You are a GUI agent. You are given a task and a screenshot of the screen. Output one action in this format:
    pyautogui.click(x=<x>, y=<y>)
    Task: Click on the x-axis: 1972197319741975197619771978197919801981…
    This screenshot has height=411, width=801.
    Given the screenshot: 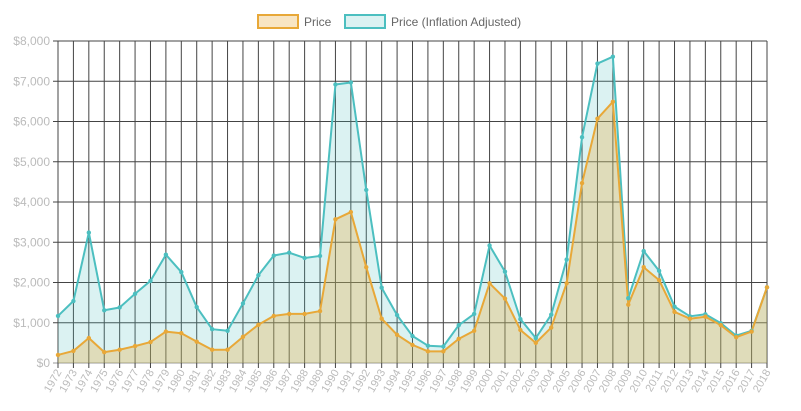 What is the action you would take?
    pyautogui.click(x=408, y=380)
    